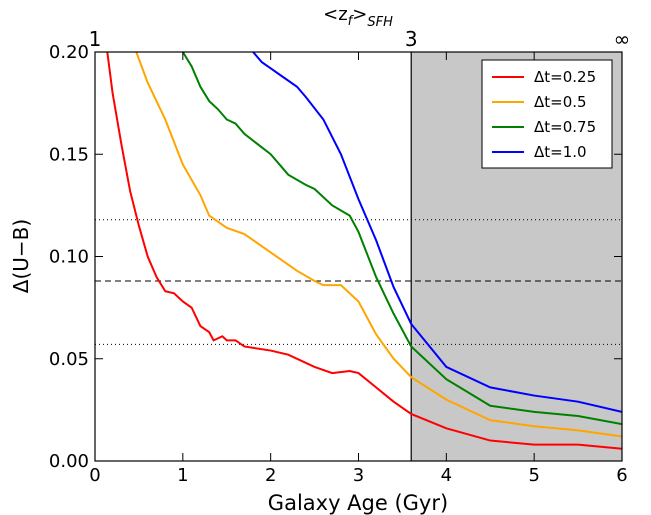 The height and width of the screenshot is (515, 651). I want to click on top-tick-label: 3, so click(411, 39).